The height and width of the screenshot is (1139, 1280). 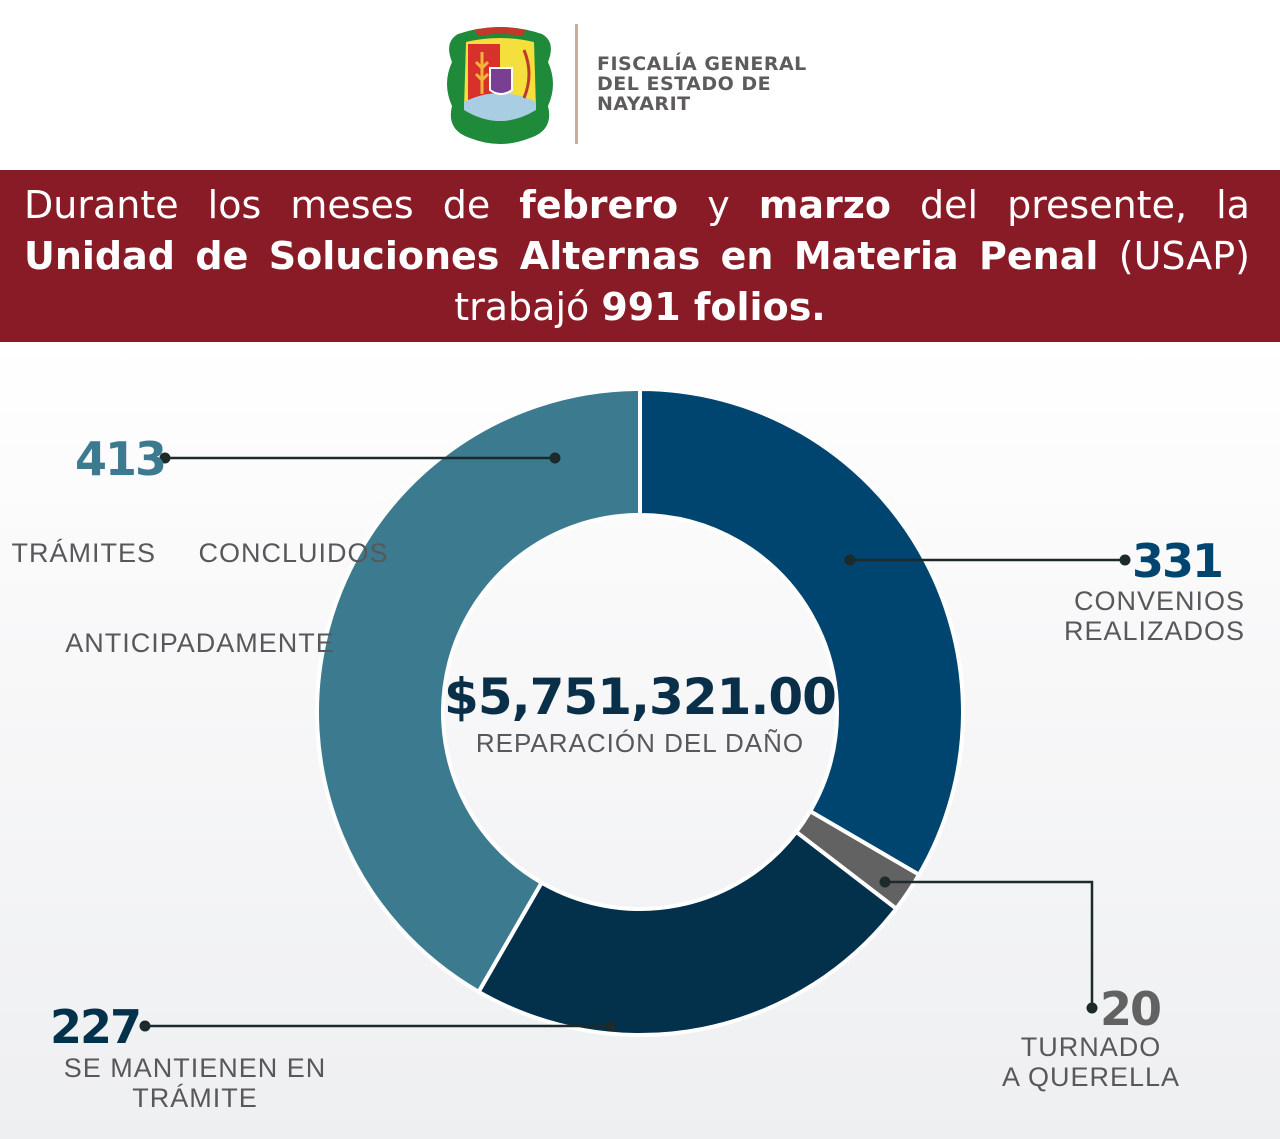 I want to click on headline-line-3: trabajó 991 folios., so click(x=640, y=307).